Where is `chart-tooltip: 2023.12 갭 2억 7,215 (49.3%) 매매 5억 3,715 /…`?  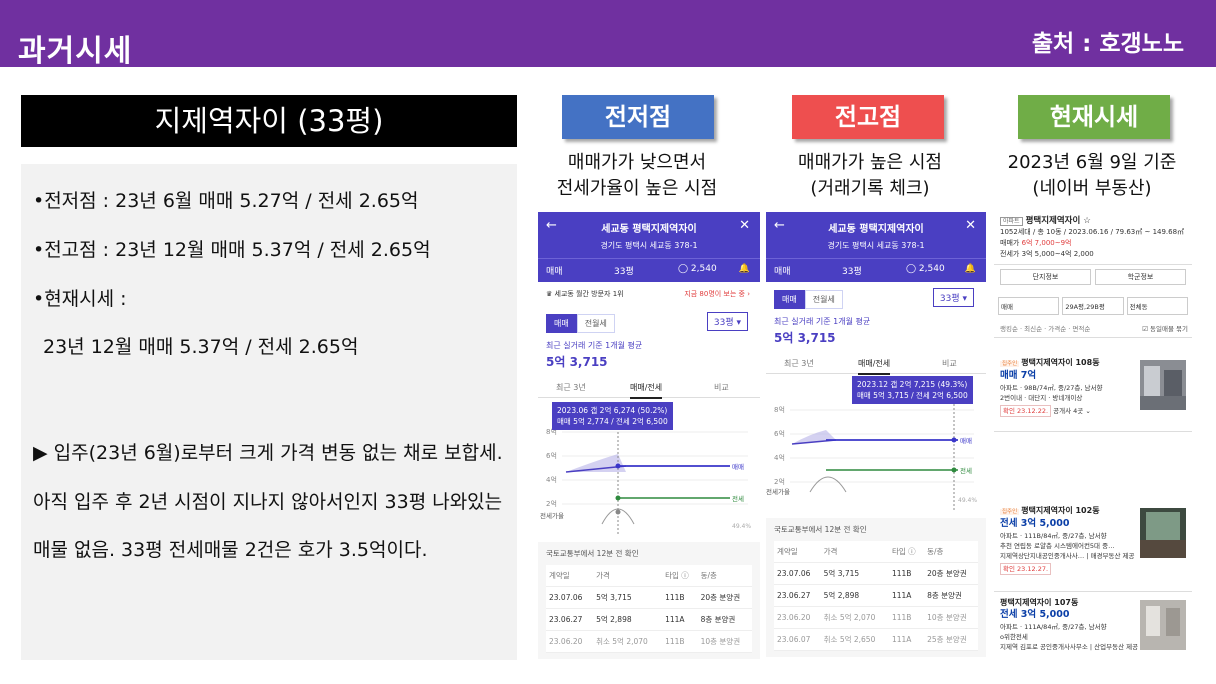
chart-tooltip: 2023.12 갭 2억 7,215 (49.3%) 매매 5억 3,715 /… is located at coordinates (912, 390).